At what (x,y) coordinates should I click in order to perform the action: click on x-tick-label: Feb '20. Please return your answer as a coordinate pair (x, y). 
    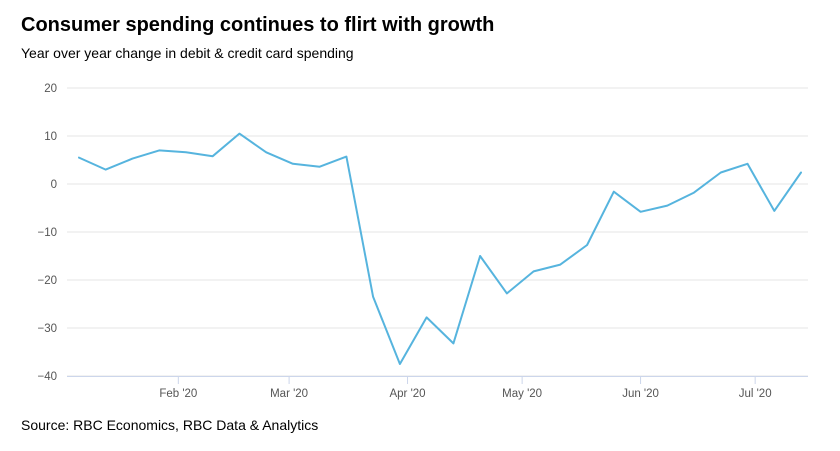
    Looking at the image, I should click on (178, 394).